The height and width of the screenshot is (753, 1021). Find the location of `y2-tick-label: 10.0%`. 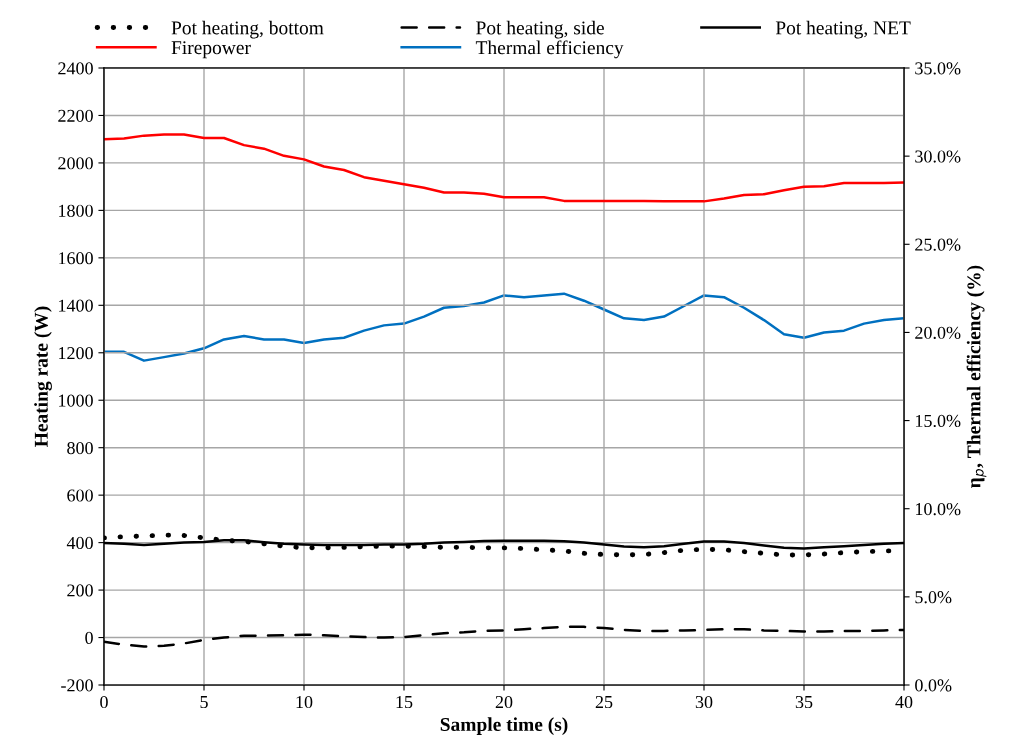

y2-tick-label: 10.0% is located at coordinates (938, 509).